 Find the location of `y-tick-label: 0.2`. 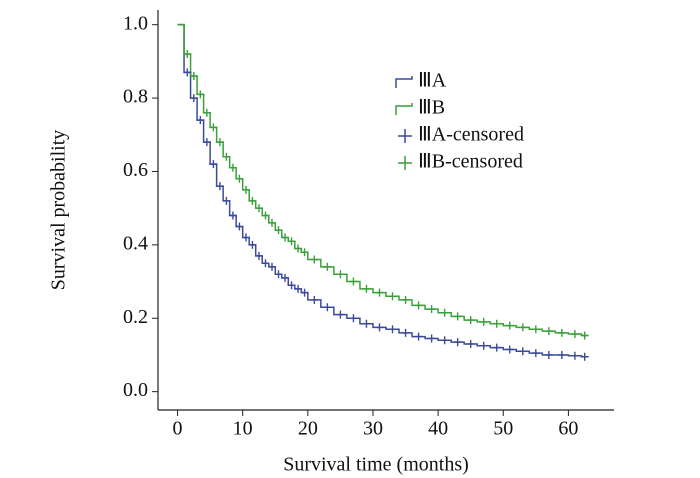

y-tick-label: 0.2 is located at coordinates (135, 317).